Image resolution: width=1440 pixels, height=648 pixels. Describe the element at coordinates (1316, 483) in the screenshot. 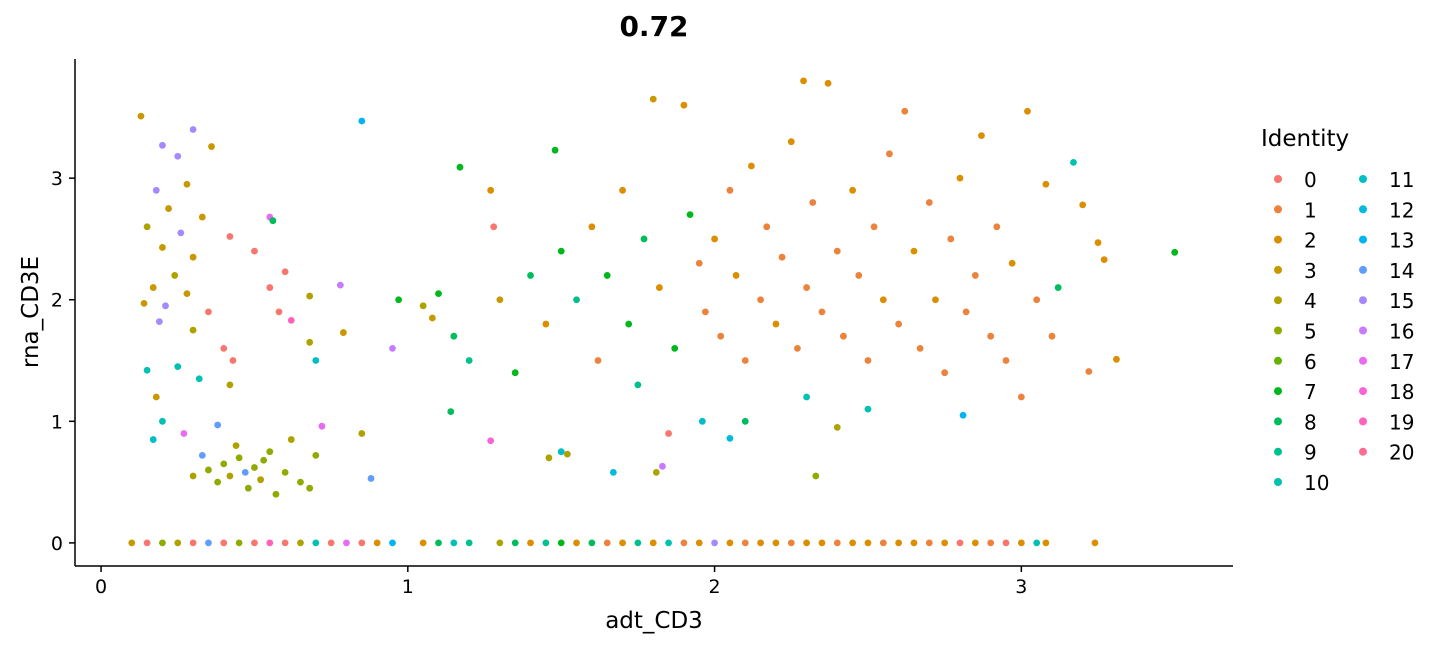

I see `legend-label-10: 10` at that location.